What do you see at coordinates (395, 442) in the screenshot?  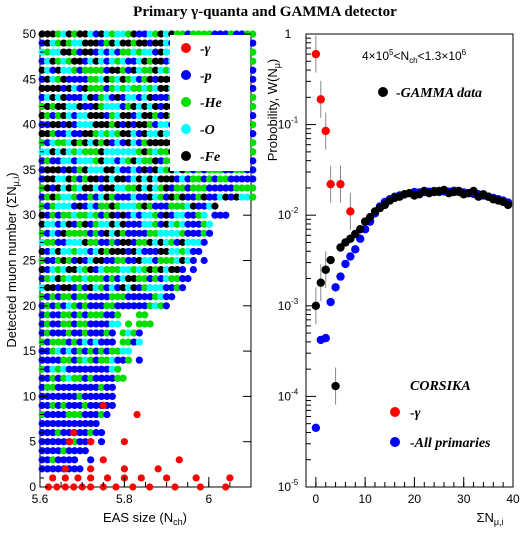 I see `right-legend-marker-all-primaries` at bounding box center [395, 442].